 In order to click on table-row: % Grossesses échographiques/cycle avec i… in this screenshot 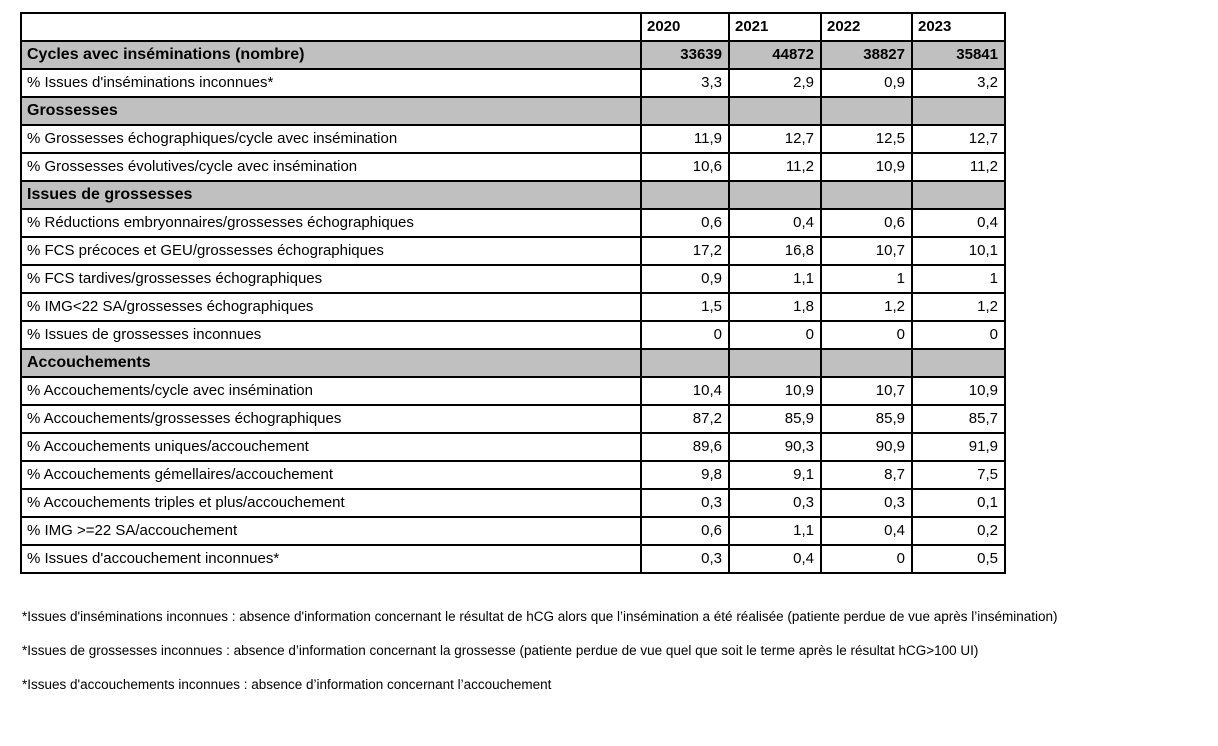, I will do `click(513, 139)`.